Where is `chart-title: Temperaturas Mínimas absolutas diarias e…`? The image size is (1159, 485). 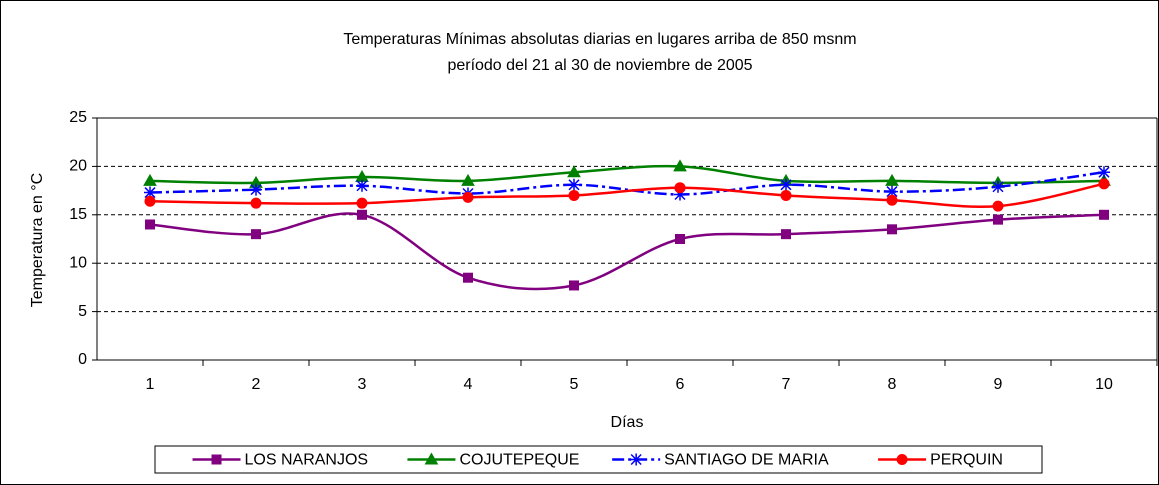
chart-title: Temperaturas Mínimas absolutas diarias e… is located at coordinates (599, 39).